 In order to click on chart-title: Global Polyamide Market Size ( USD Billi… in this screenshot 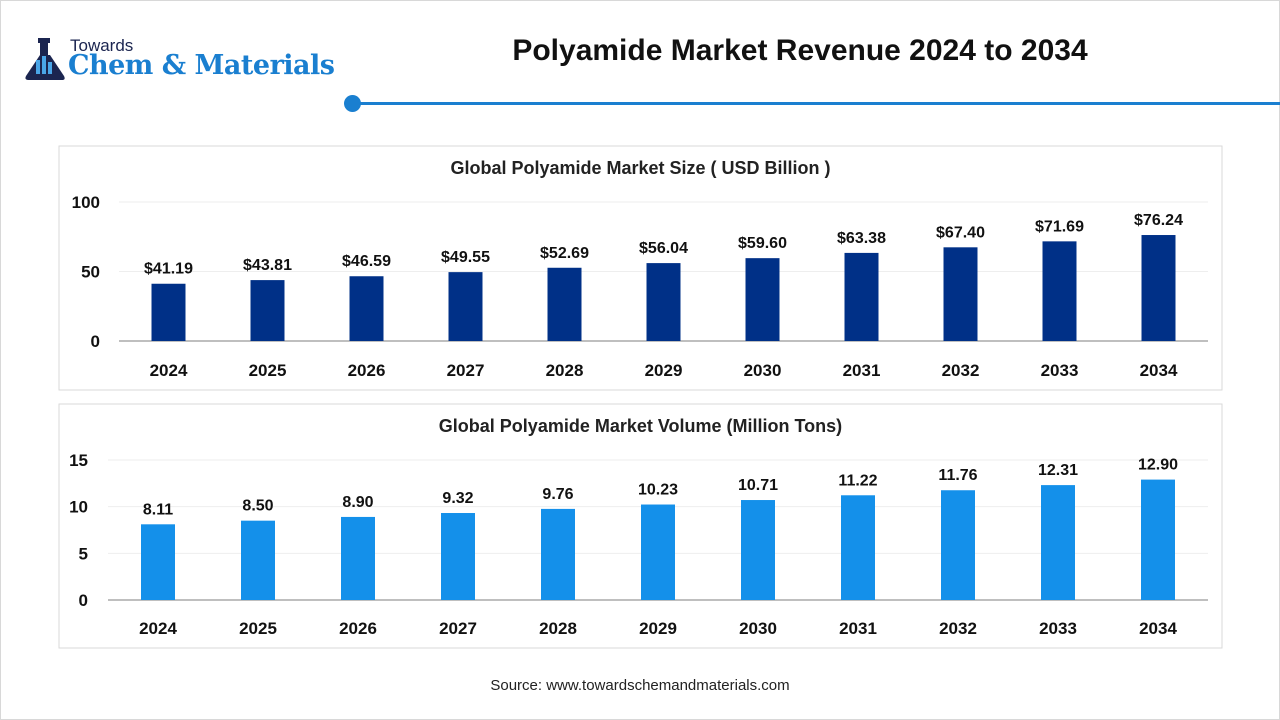, I will do `click(640, 168)`.